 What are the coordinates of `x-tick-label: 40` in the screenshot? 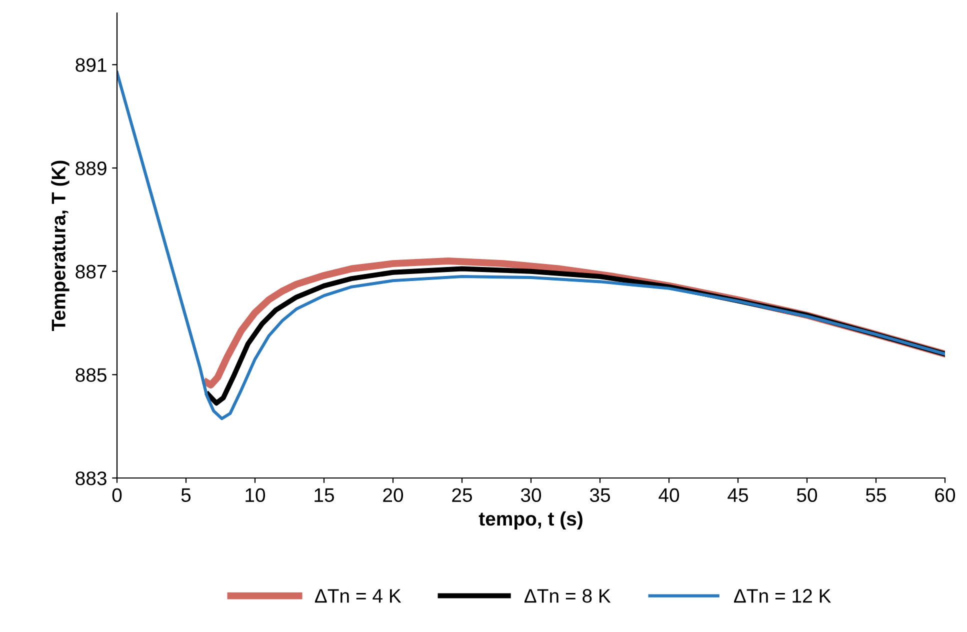 It's located at (669, 495).